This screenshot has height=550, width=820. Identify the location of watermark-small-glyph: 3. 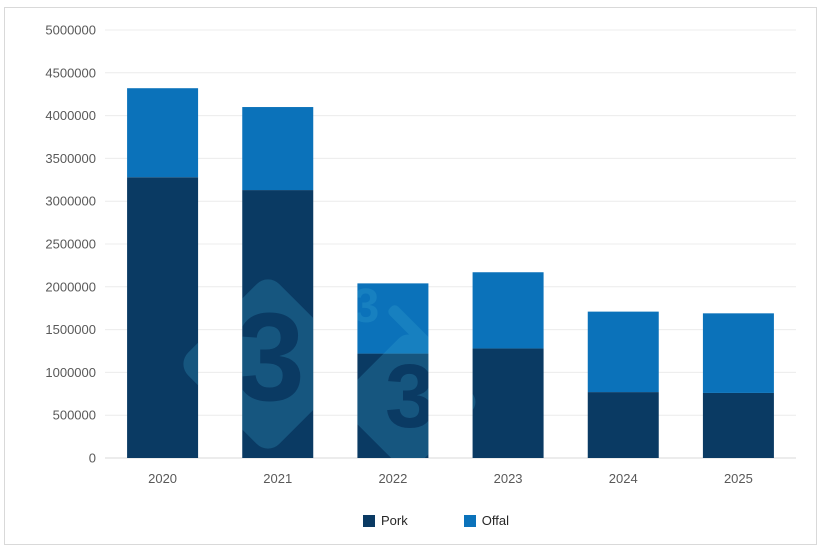
(366, 306).